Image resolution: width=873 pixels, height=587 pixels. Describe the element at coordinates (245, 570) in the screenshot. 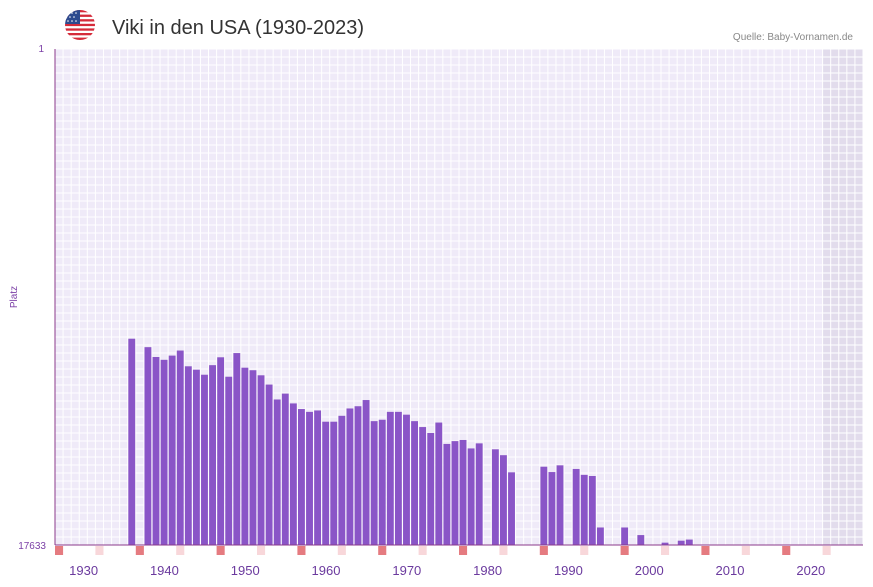

I see `x-tick-label: 1950` at that location.